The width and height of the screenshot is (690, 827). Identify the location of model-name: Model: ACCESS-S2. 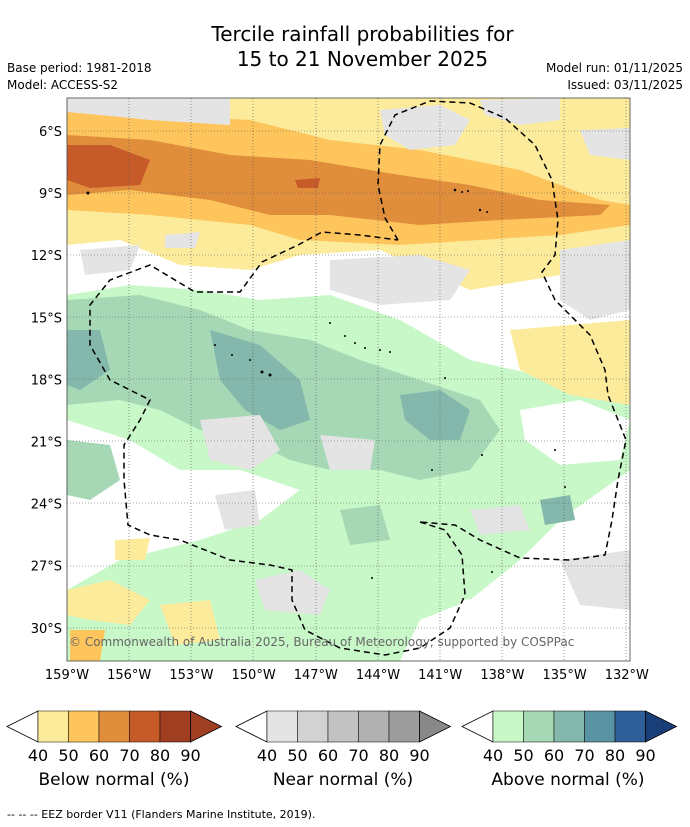
(63, 85).